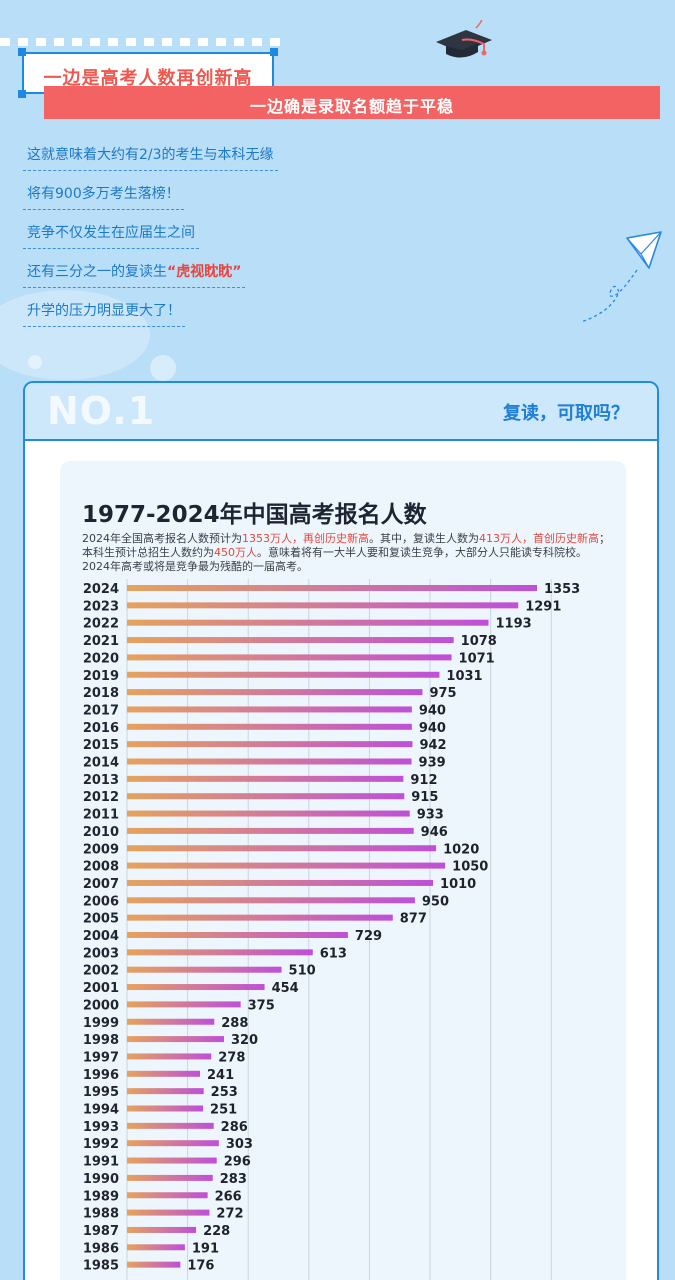  Describe the element at coordinates (101, 1179) in the screenshot. I see `year-tick-label: 1990` at that location.